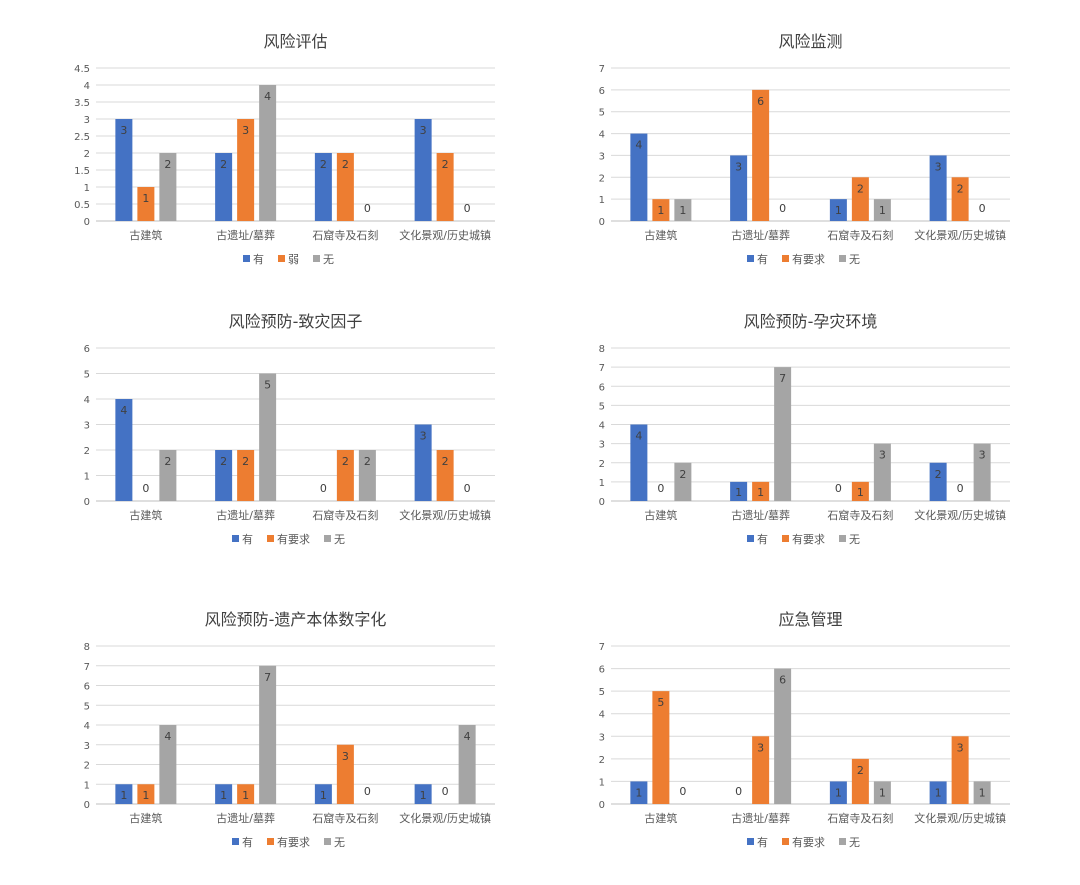 The height and width of the screenshot is (885, 1080). I want to click on y-tick-label: 2, so click(87, 451).